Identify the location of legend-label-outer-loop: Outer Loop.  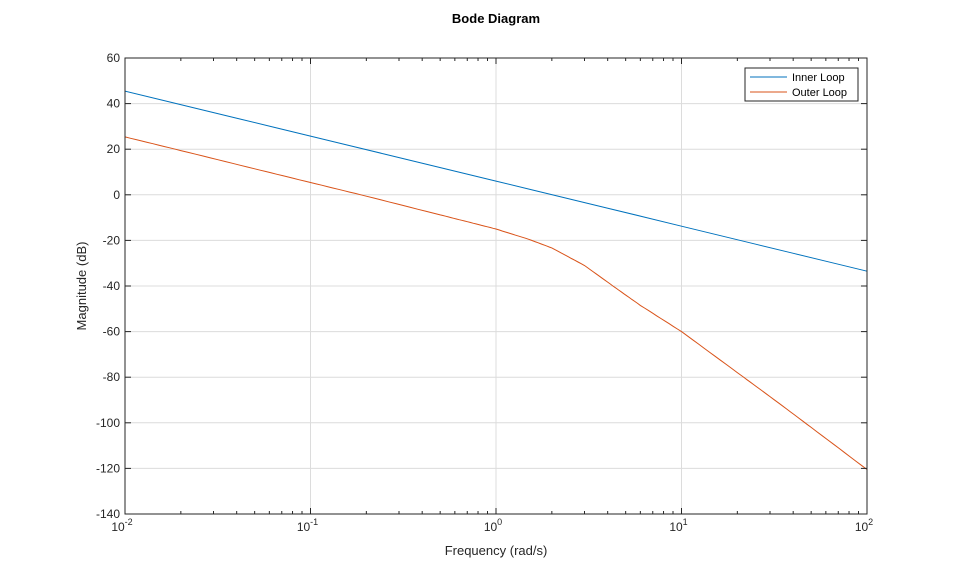
(819, 93).